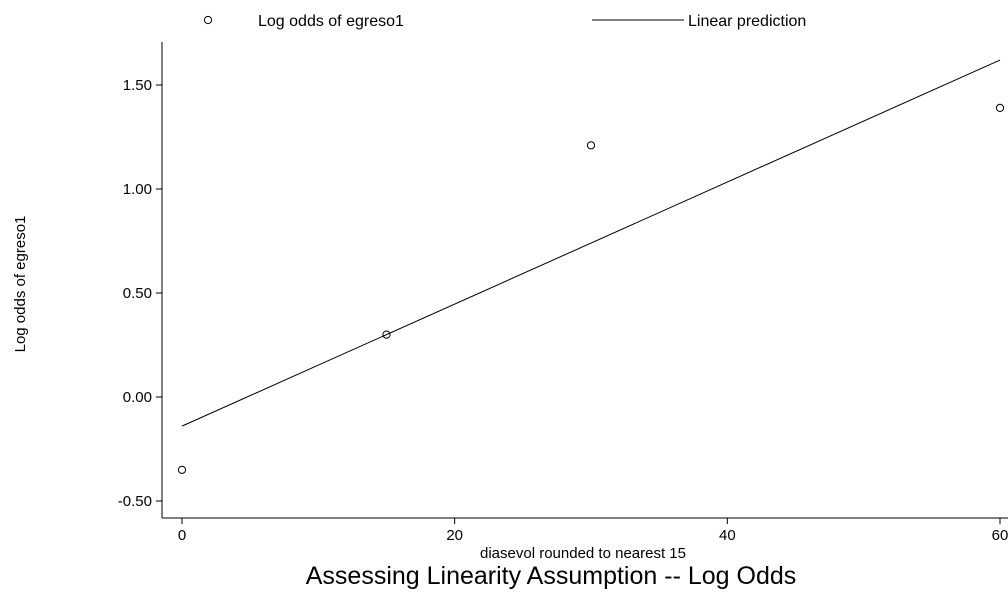 The height and width of the screenshot is (603, 1008). Describe the element at coordinates (504, 21) in the screenshot. I see `legend: Log odds of egreso1 Linear prediction` at that location.